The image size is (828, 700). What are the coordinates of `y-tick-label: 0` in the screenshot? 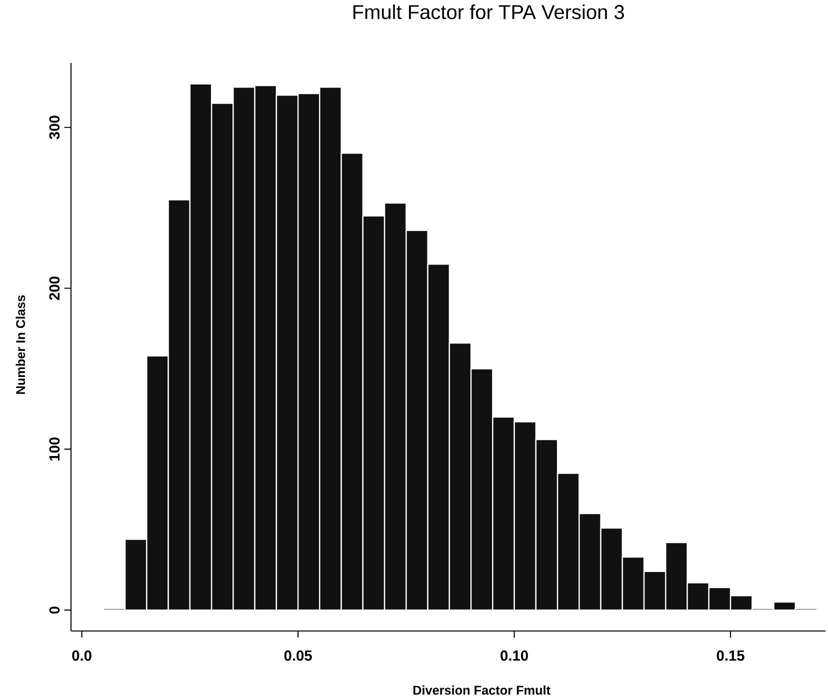 It's located at (54, 610).